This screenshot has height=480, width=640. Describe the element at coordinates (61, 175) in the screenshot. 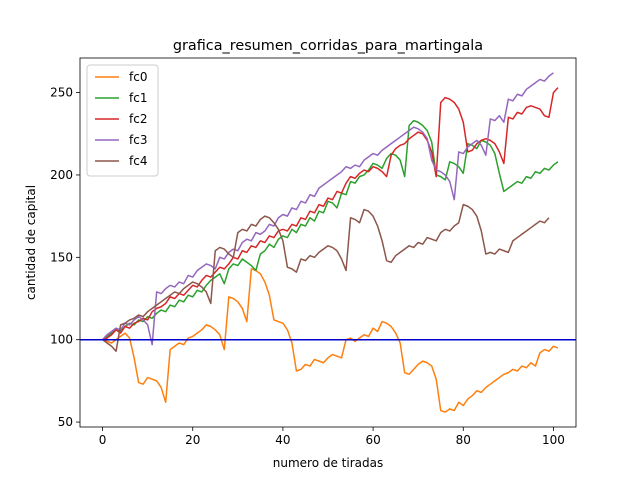

I see `y-tick-label: 200` at that location.